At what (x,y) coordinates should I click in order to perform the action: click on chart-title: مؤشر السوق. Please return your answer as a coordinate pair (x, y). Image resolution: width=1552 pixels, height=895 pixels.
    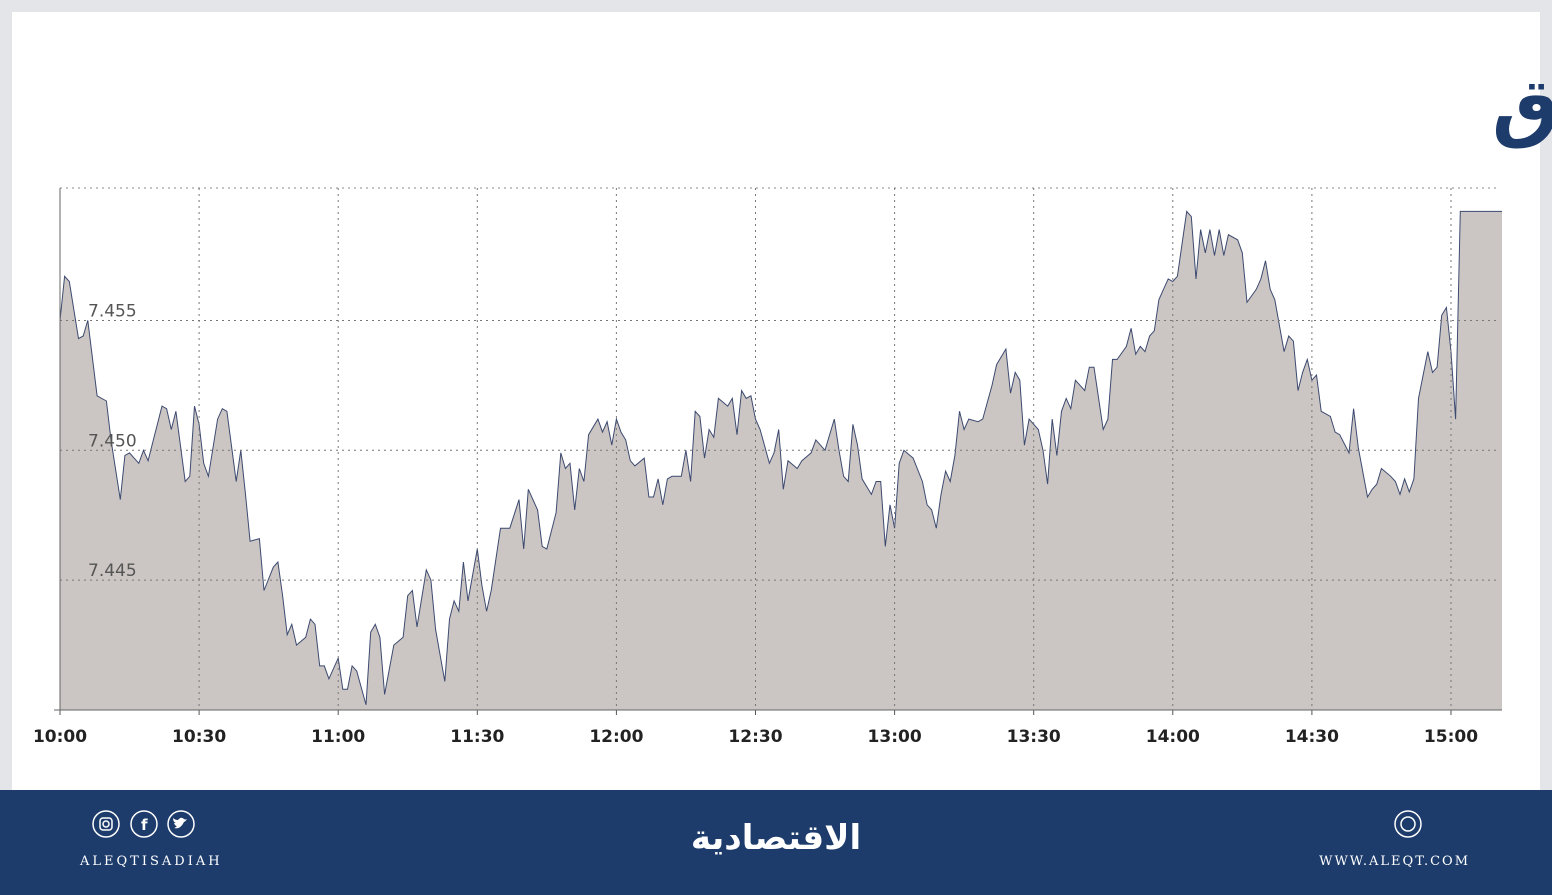
    Looking at the image, I should click on (1522, 106).